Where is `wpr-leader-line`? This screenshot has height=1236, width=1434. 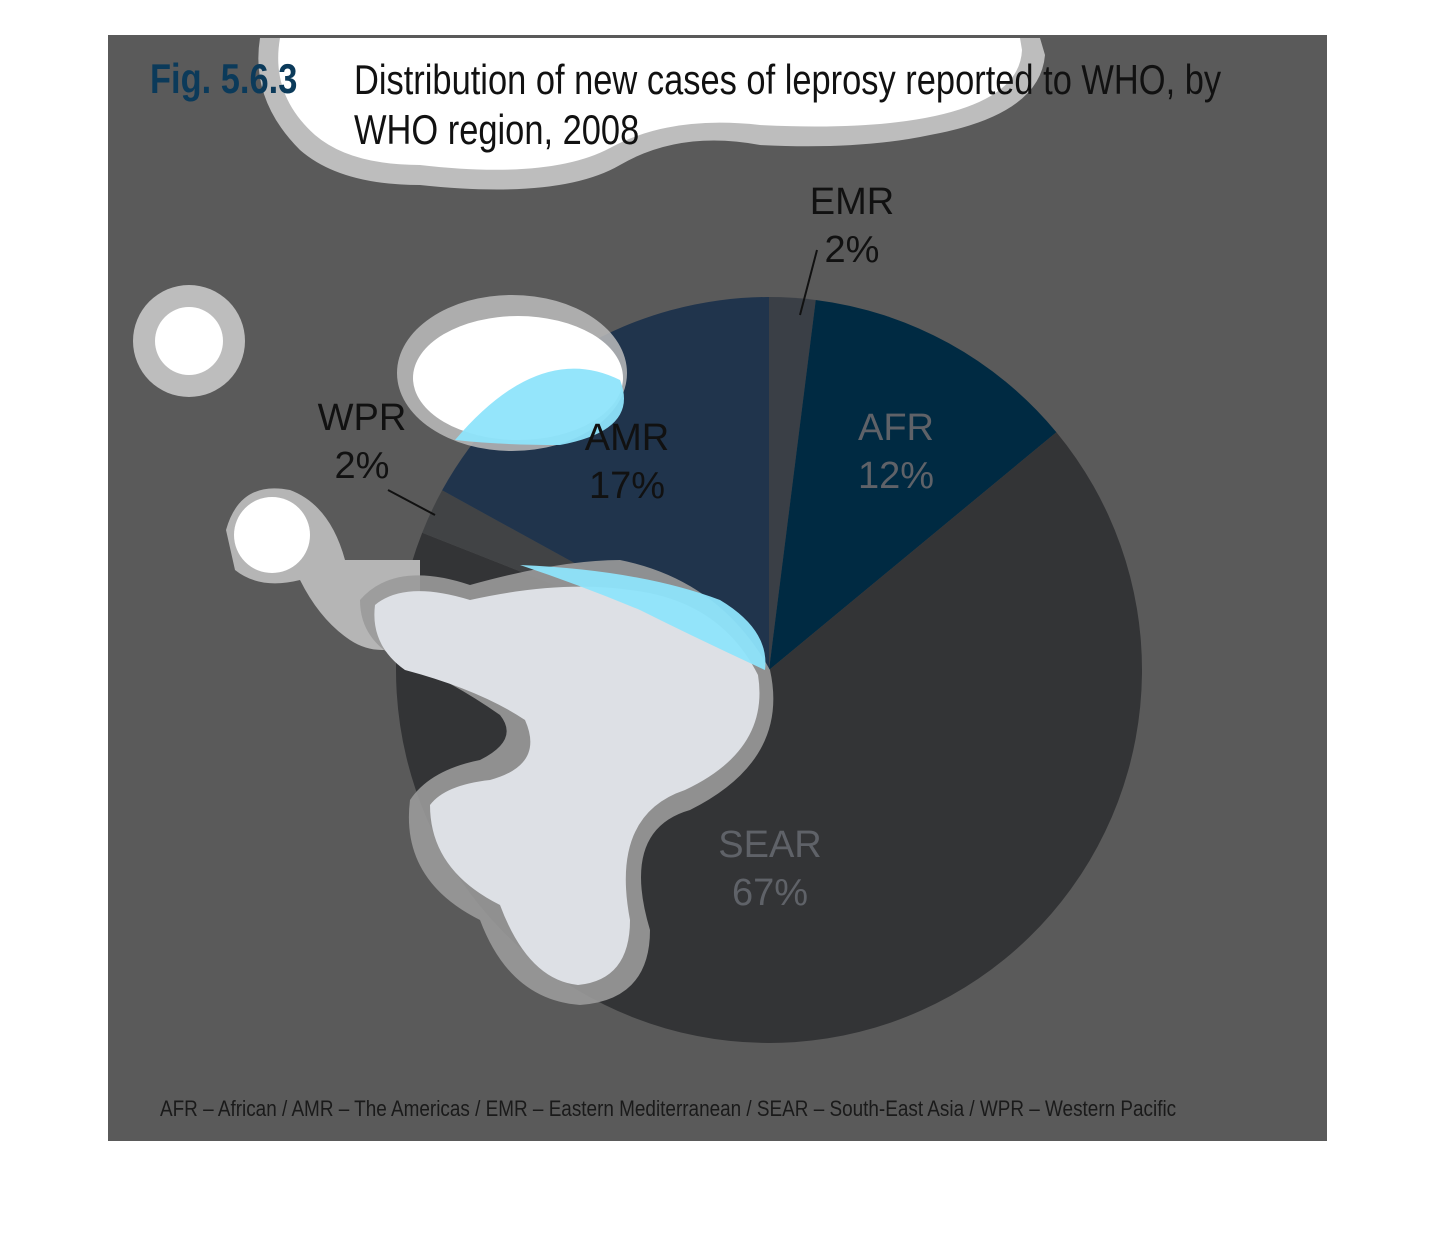 wpr-leader-line is located at coordinates (411, 502).